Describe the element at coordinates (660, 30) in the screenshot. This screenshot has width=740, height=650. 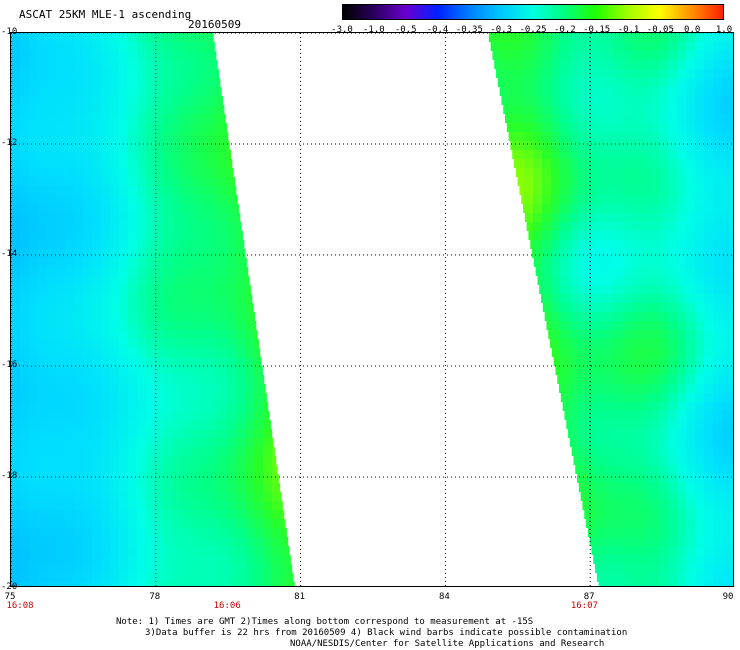
I see `colorbar-tick-label: -0.05` at that location.